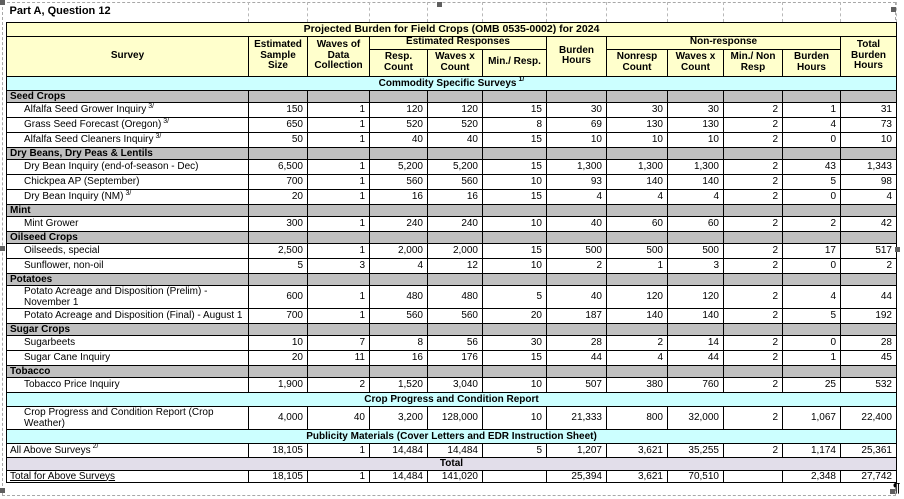 The height and width of the screenshot is (499, 904). What do you see at coordinates (892, 491) in the screenshot?
I see `resize-handle-bottom-right` at bounding box center [892, 491].